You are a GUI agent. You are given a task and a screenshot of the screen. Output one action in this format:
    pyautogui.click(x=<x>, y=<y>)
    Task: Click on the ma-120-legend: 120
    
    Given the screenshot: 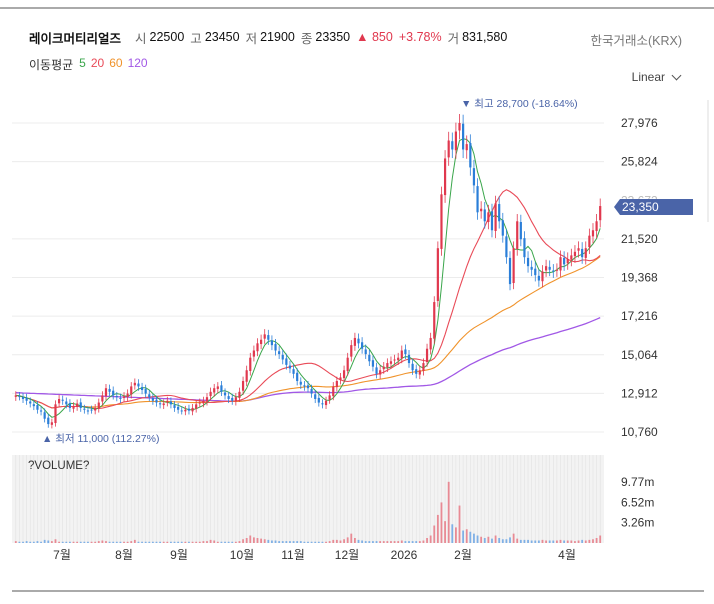 What is the action you would take?
    pyautogui.click(x=137, y=63)
    